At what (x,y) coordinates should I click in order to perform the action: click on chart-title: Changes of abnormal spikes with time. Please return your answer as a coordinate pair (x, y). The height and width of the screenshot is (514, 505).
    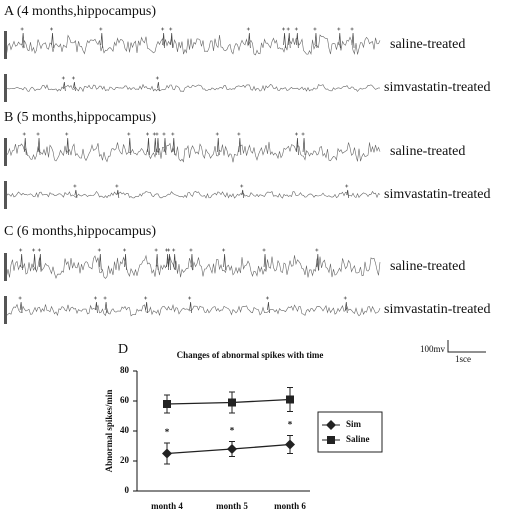
    Looking at the image, I should click on (250, 355).